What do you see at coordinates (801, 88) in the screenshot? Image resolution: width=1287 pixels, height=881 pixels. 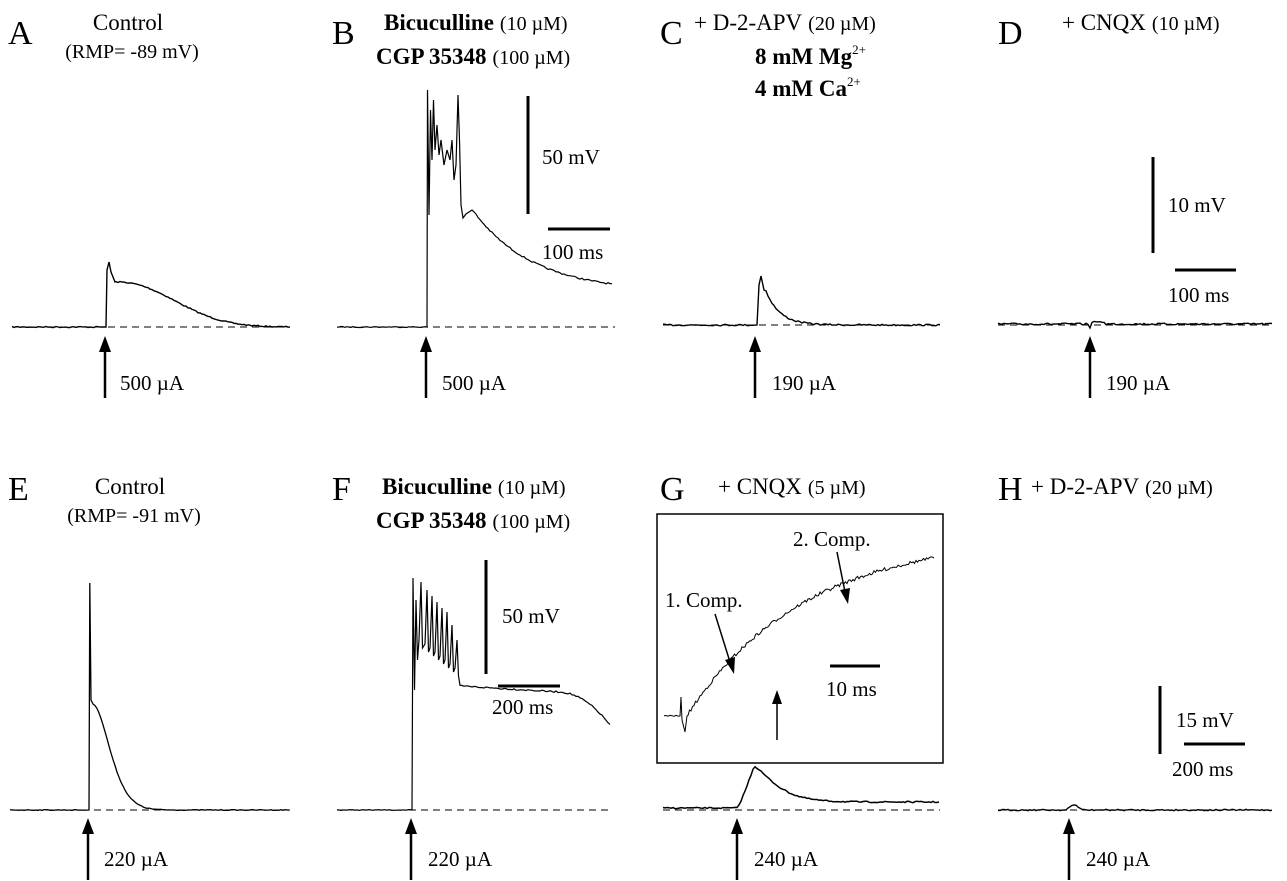 I see `panel-c-ca-text: 4 mM Ca` at bounding box center [801, 88].